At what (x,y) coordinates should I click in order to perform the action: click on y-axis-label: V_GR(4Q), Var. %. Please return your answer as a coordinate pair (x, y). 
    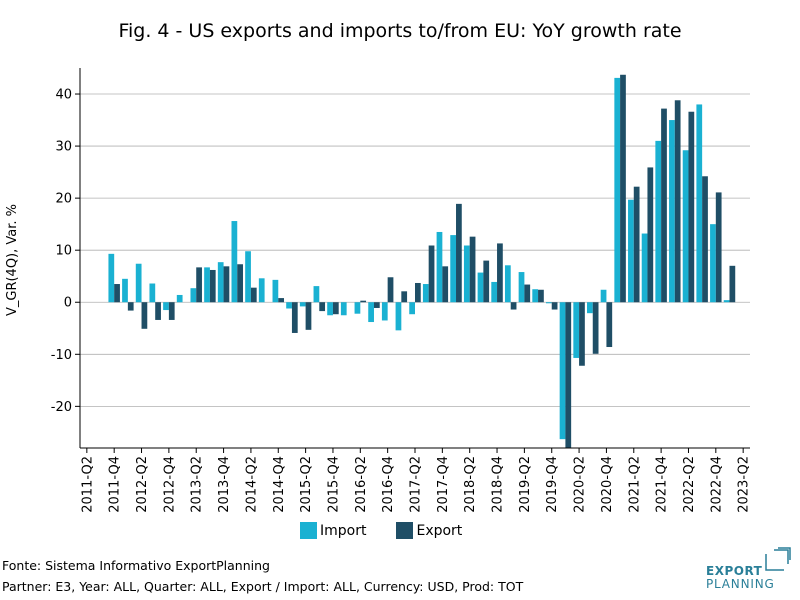
    Looking at the image, I should click on (12, 260).